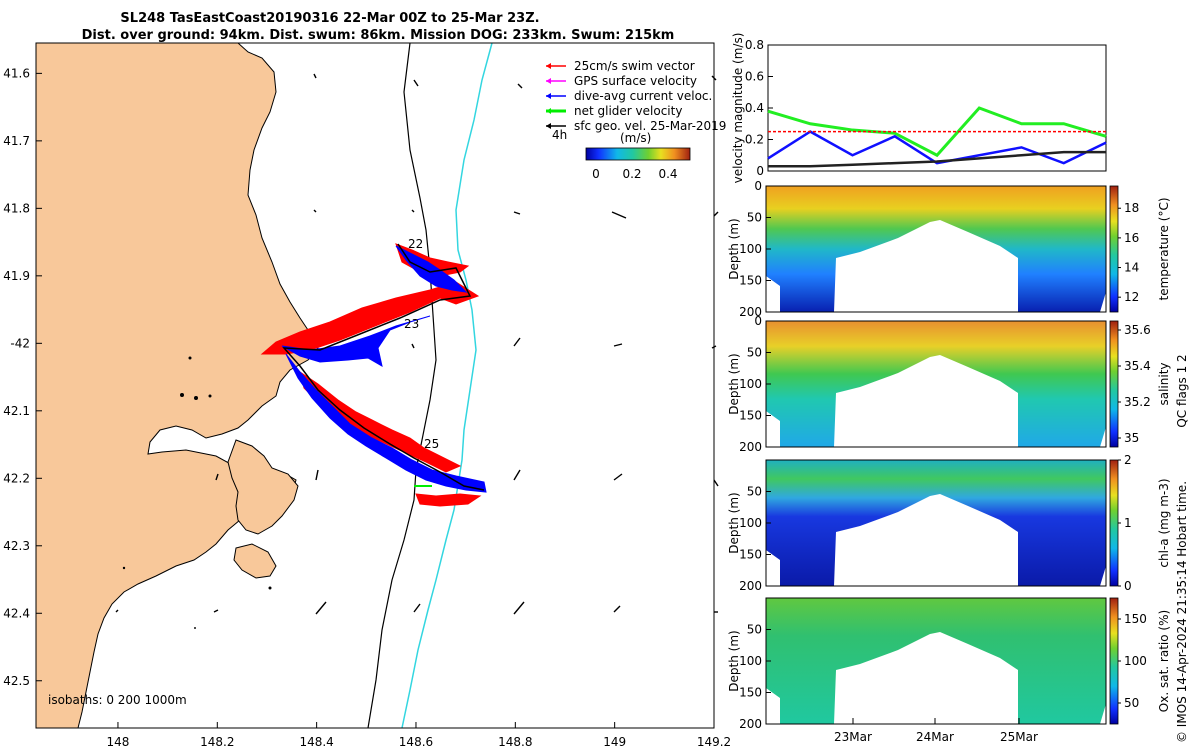 The height and width of the screenshot is (750, 1200). I want to click on credit-label: © IMOS 14-Apr-2024 21:35:14 Hobart time., so click(1182, 612).